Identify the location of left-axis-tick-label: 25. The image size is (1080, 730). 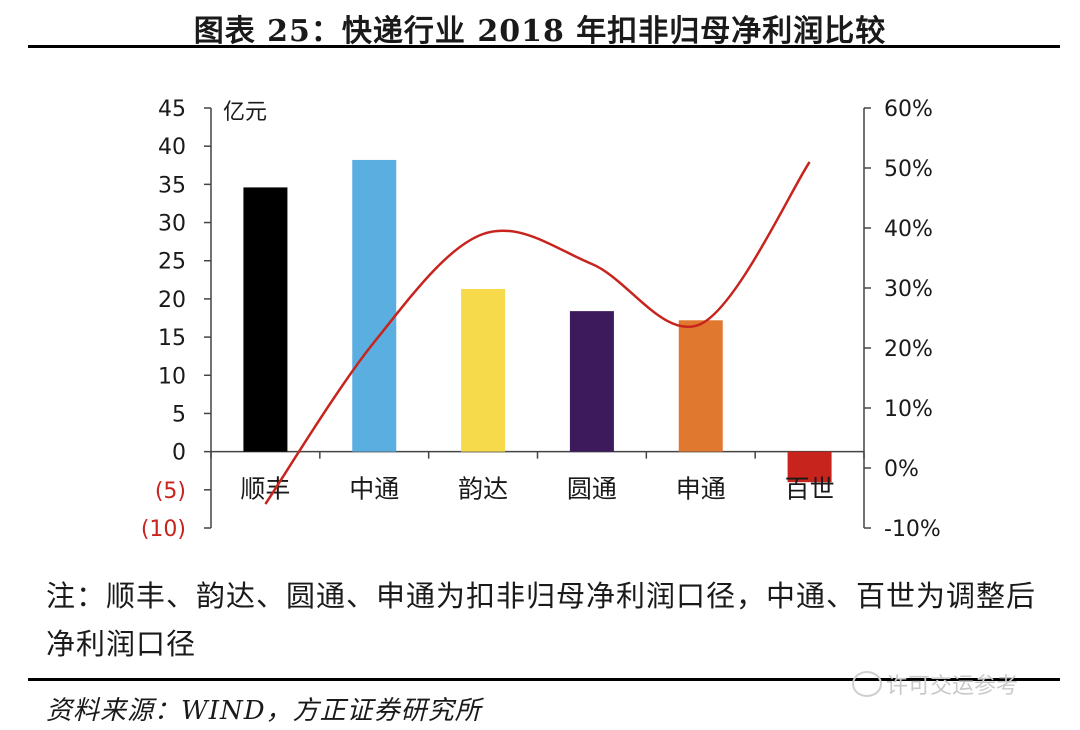
(172, 262).